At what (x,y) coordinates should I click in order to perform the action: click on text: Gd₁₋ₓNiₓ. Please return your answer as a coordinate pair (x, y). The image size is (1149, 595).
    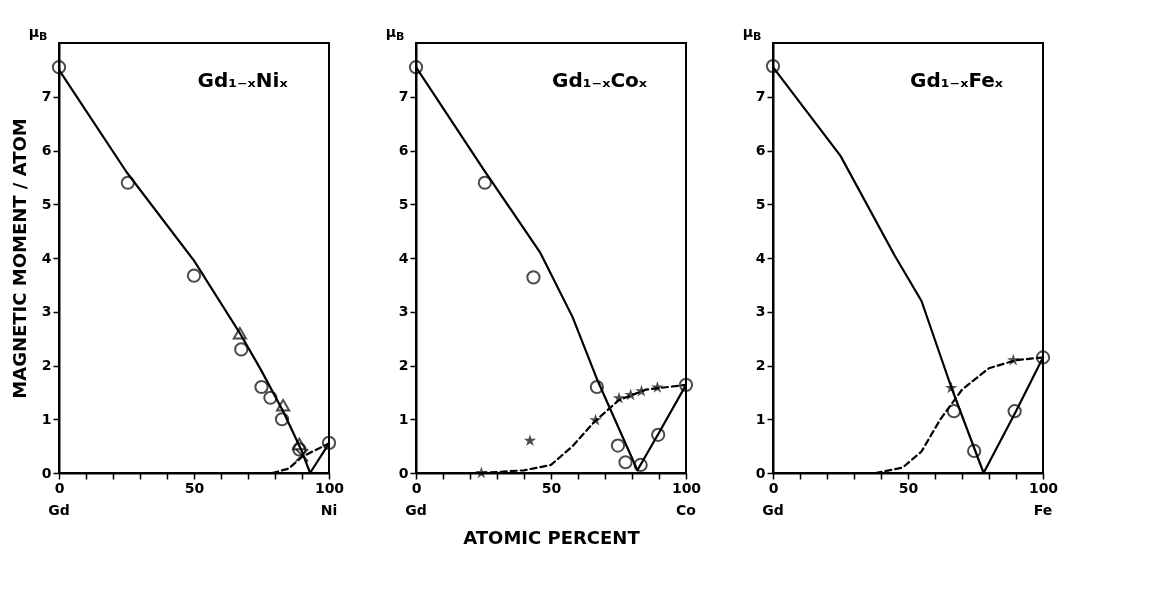
    Looking at the image, I should click on (243, 80).